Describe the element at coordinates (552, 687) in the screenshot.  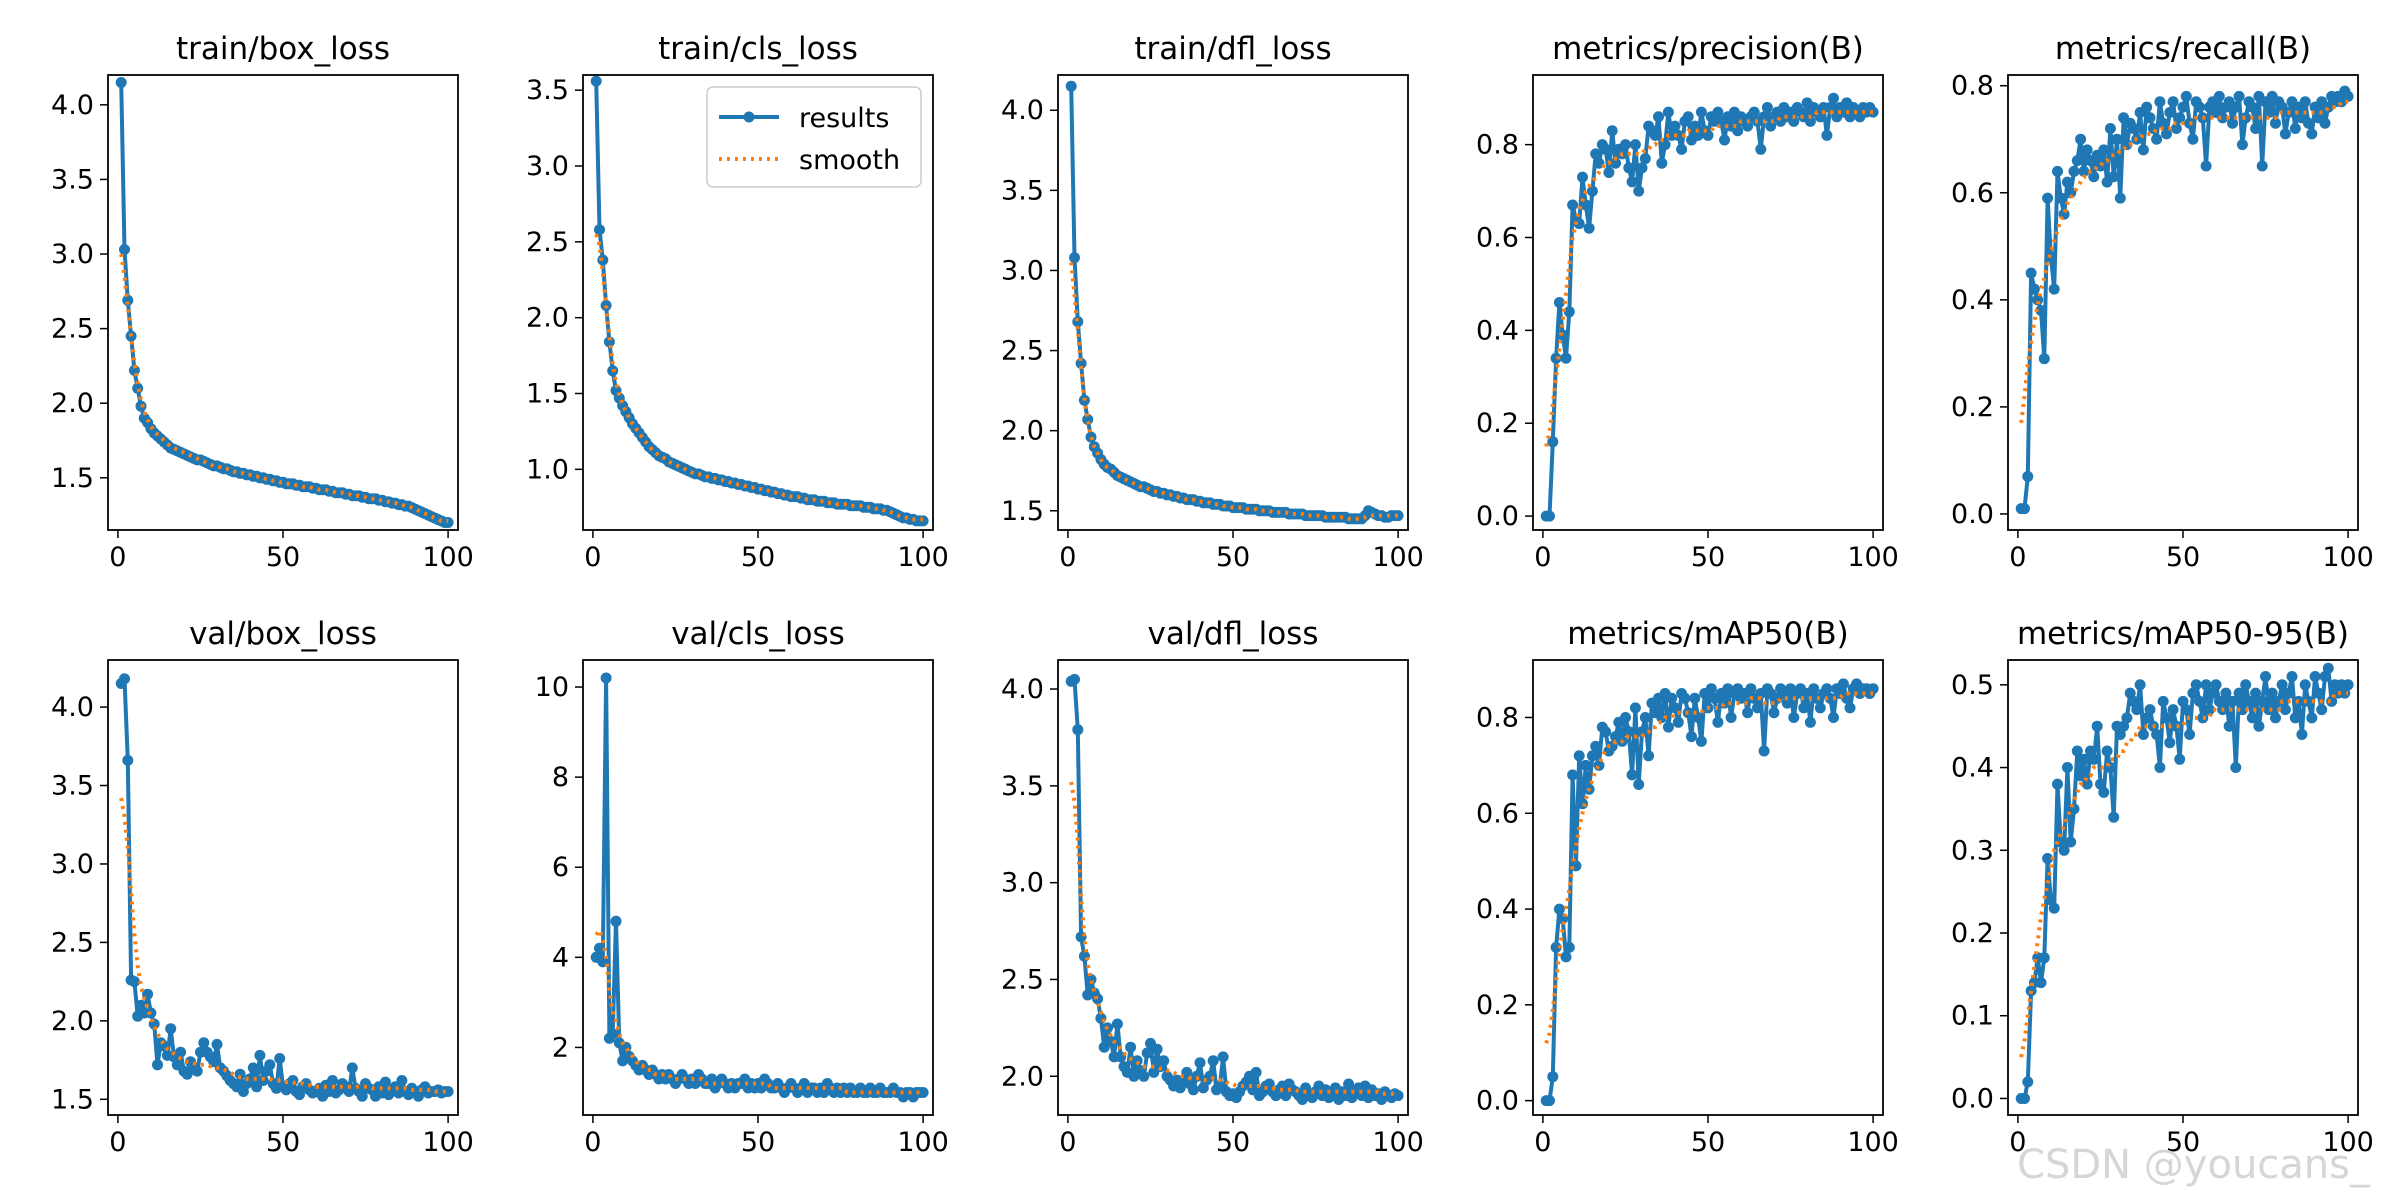
I see `y-tick-label: 10` at that location.